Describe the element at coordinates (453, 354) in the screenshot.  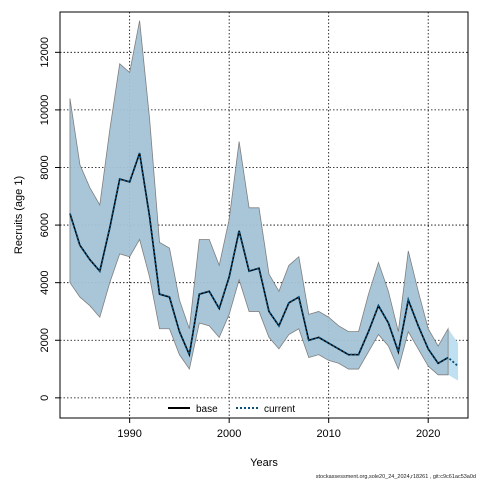
I see `band-current-extension` at that location.